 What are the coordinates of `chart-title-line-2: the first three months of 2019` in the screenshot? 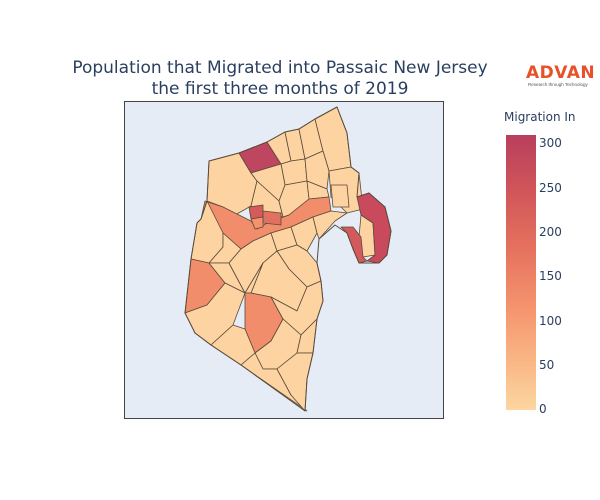 It's located at (280, 89).